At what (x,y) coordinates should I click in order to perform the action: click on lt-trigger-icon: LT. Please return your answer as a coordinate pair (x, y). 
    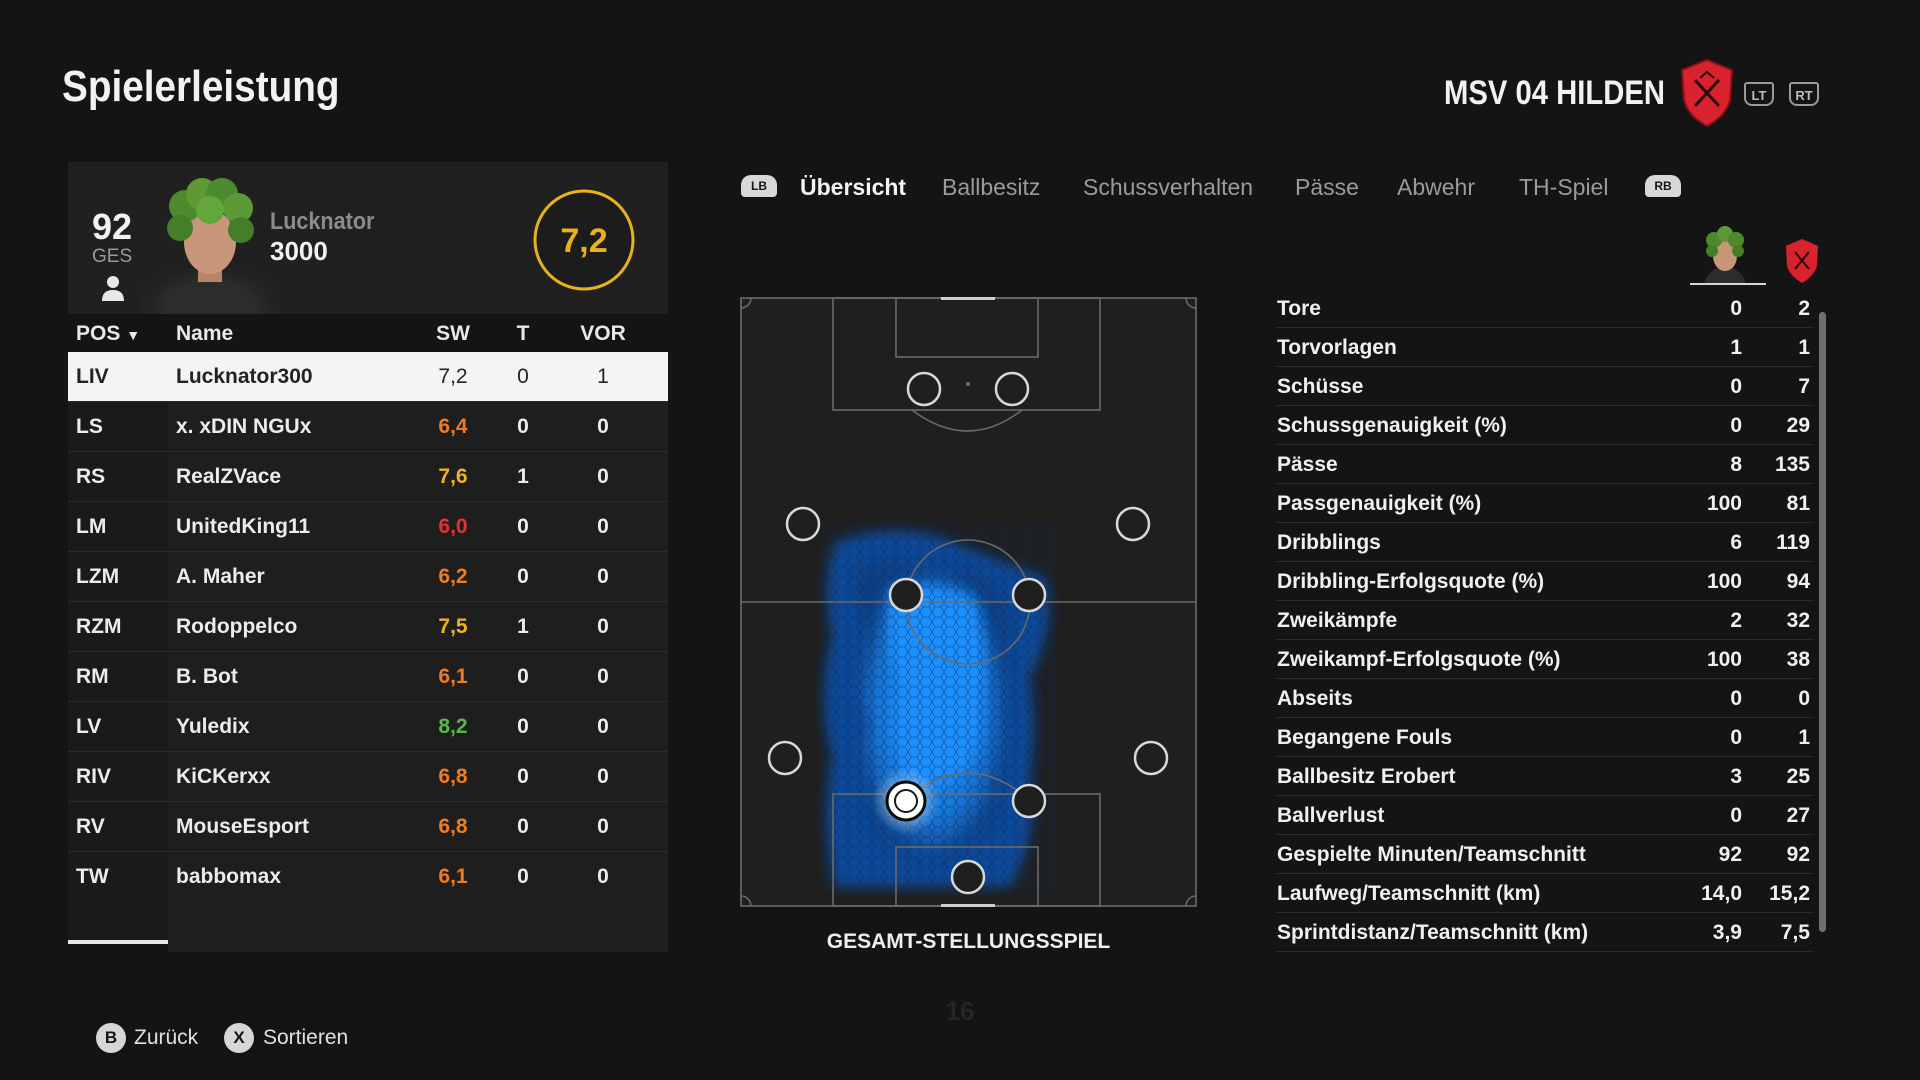
    Looking at the image, I should click on (1759, 94).